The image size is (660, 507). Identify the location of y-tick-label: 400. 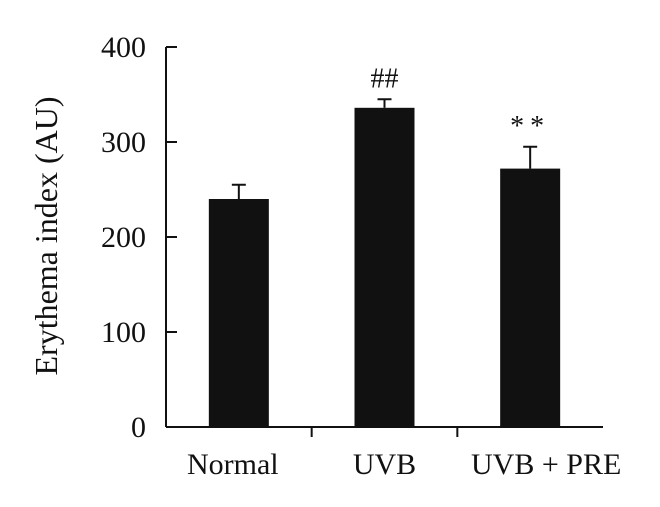
(123, 47).